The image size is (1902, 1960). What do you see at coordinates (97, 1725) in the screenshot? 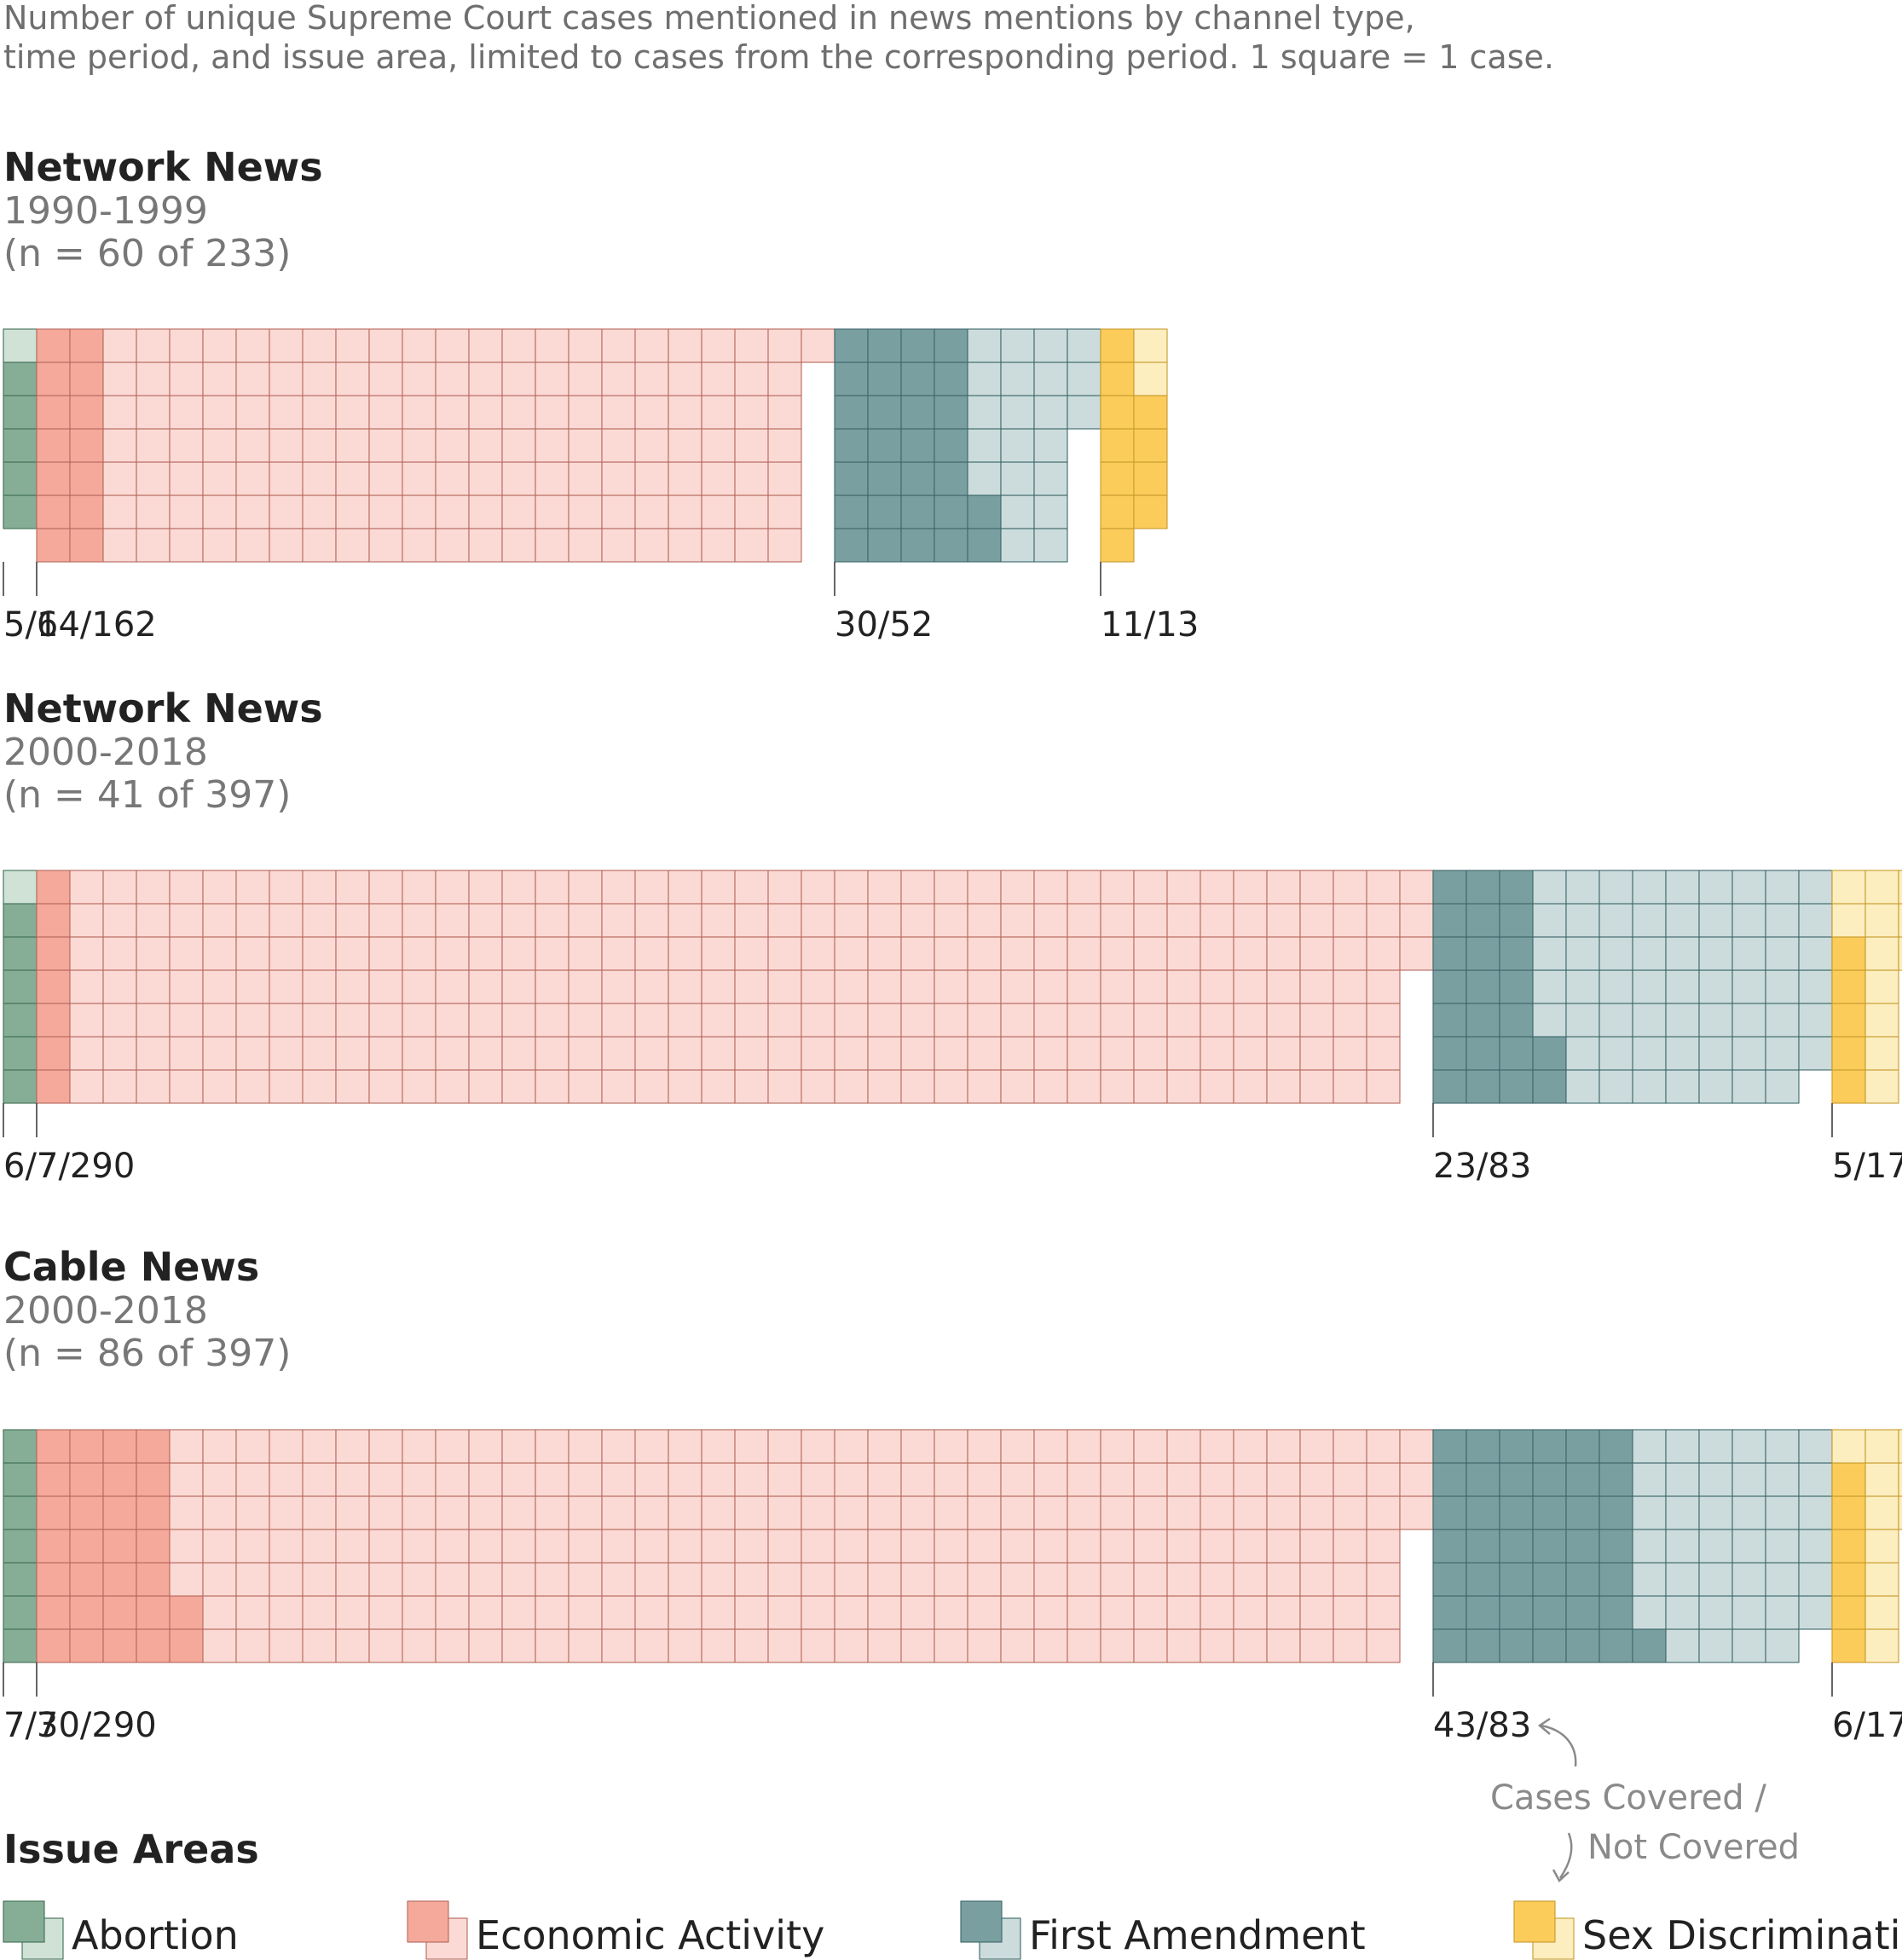
I see `group-count-label: 30/290` at bounding box center [97, 1725].